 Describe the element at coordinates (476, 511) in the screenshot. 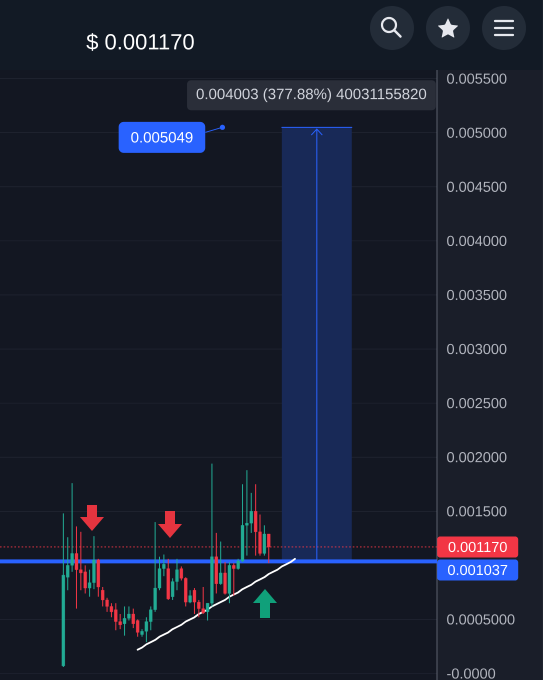

I see `y-tick-label: 0.001500` at that location.